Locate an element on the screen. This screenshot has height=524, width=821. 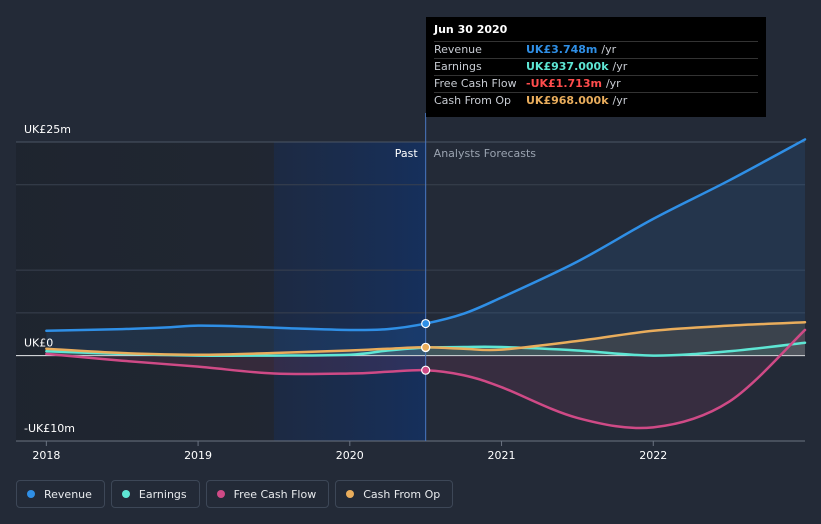
legend-item-cash-from-op: Cash From Op is located at coordinates (394, 494).